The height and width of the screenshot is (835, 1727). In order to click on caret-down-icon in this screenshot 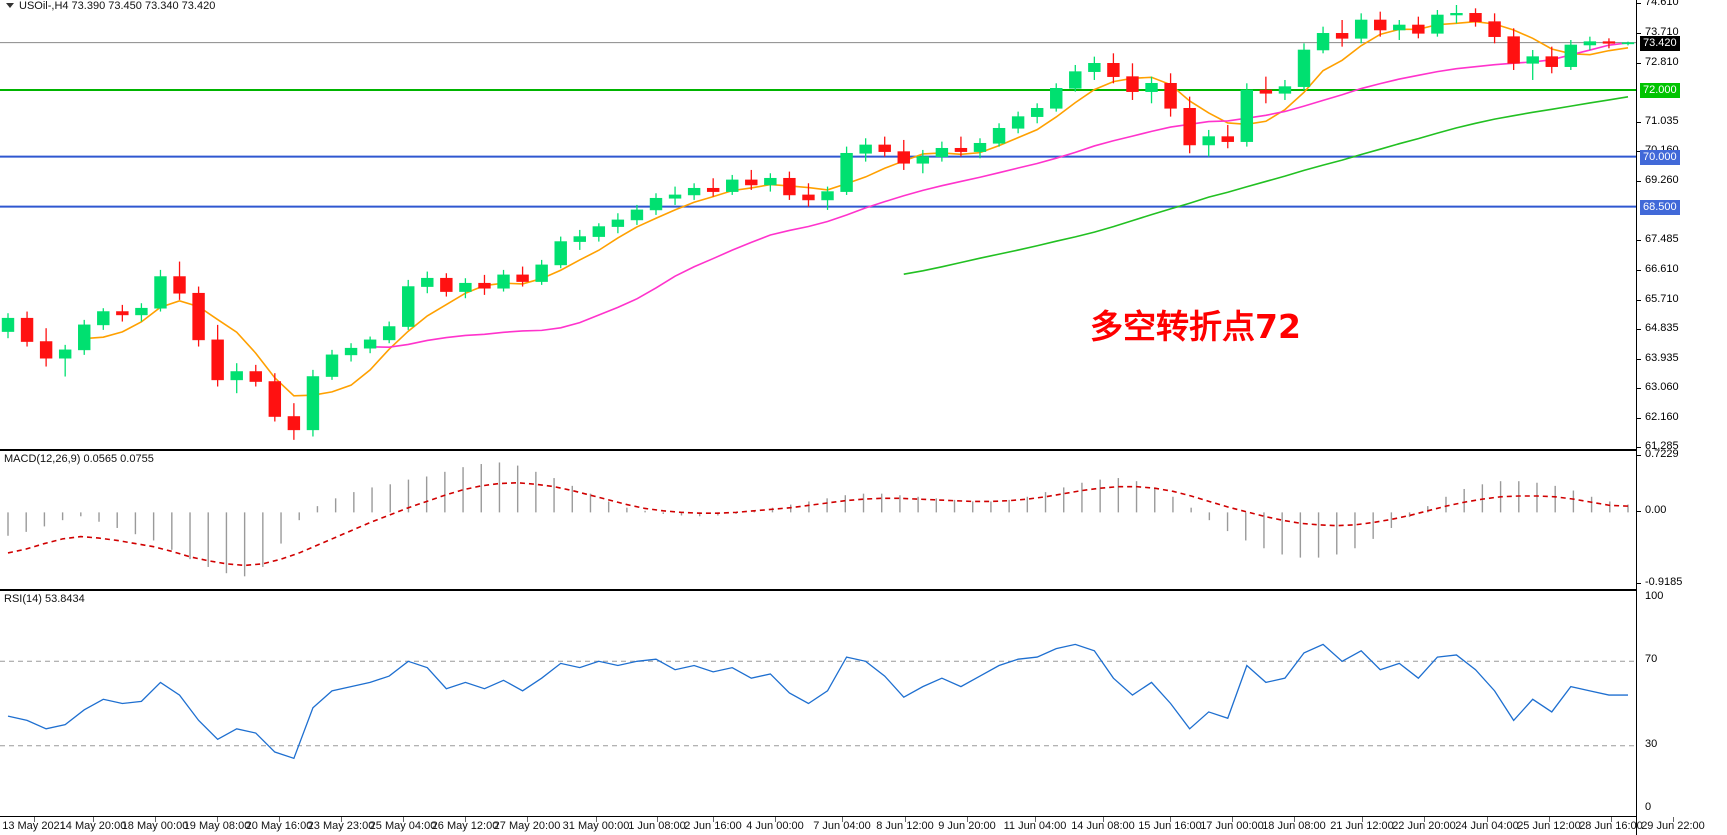, I will do `click(10, 5)`.